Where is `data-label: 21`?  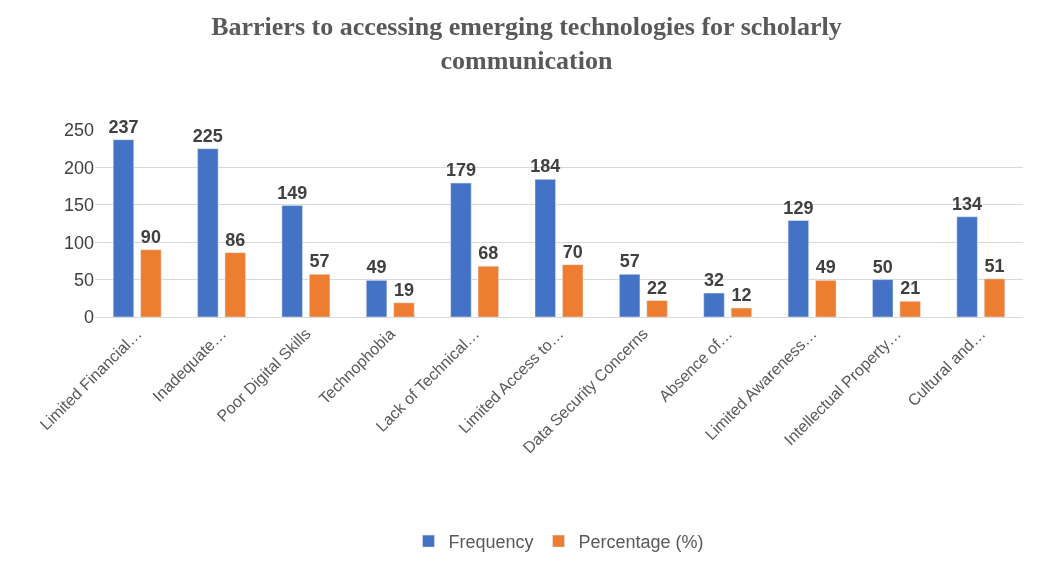 data-label: 21 is located at coordinates (910, 288).